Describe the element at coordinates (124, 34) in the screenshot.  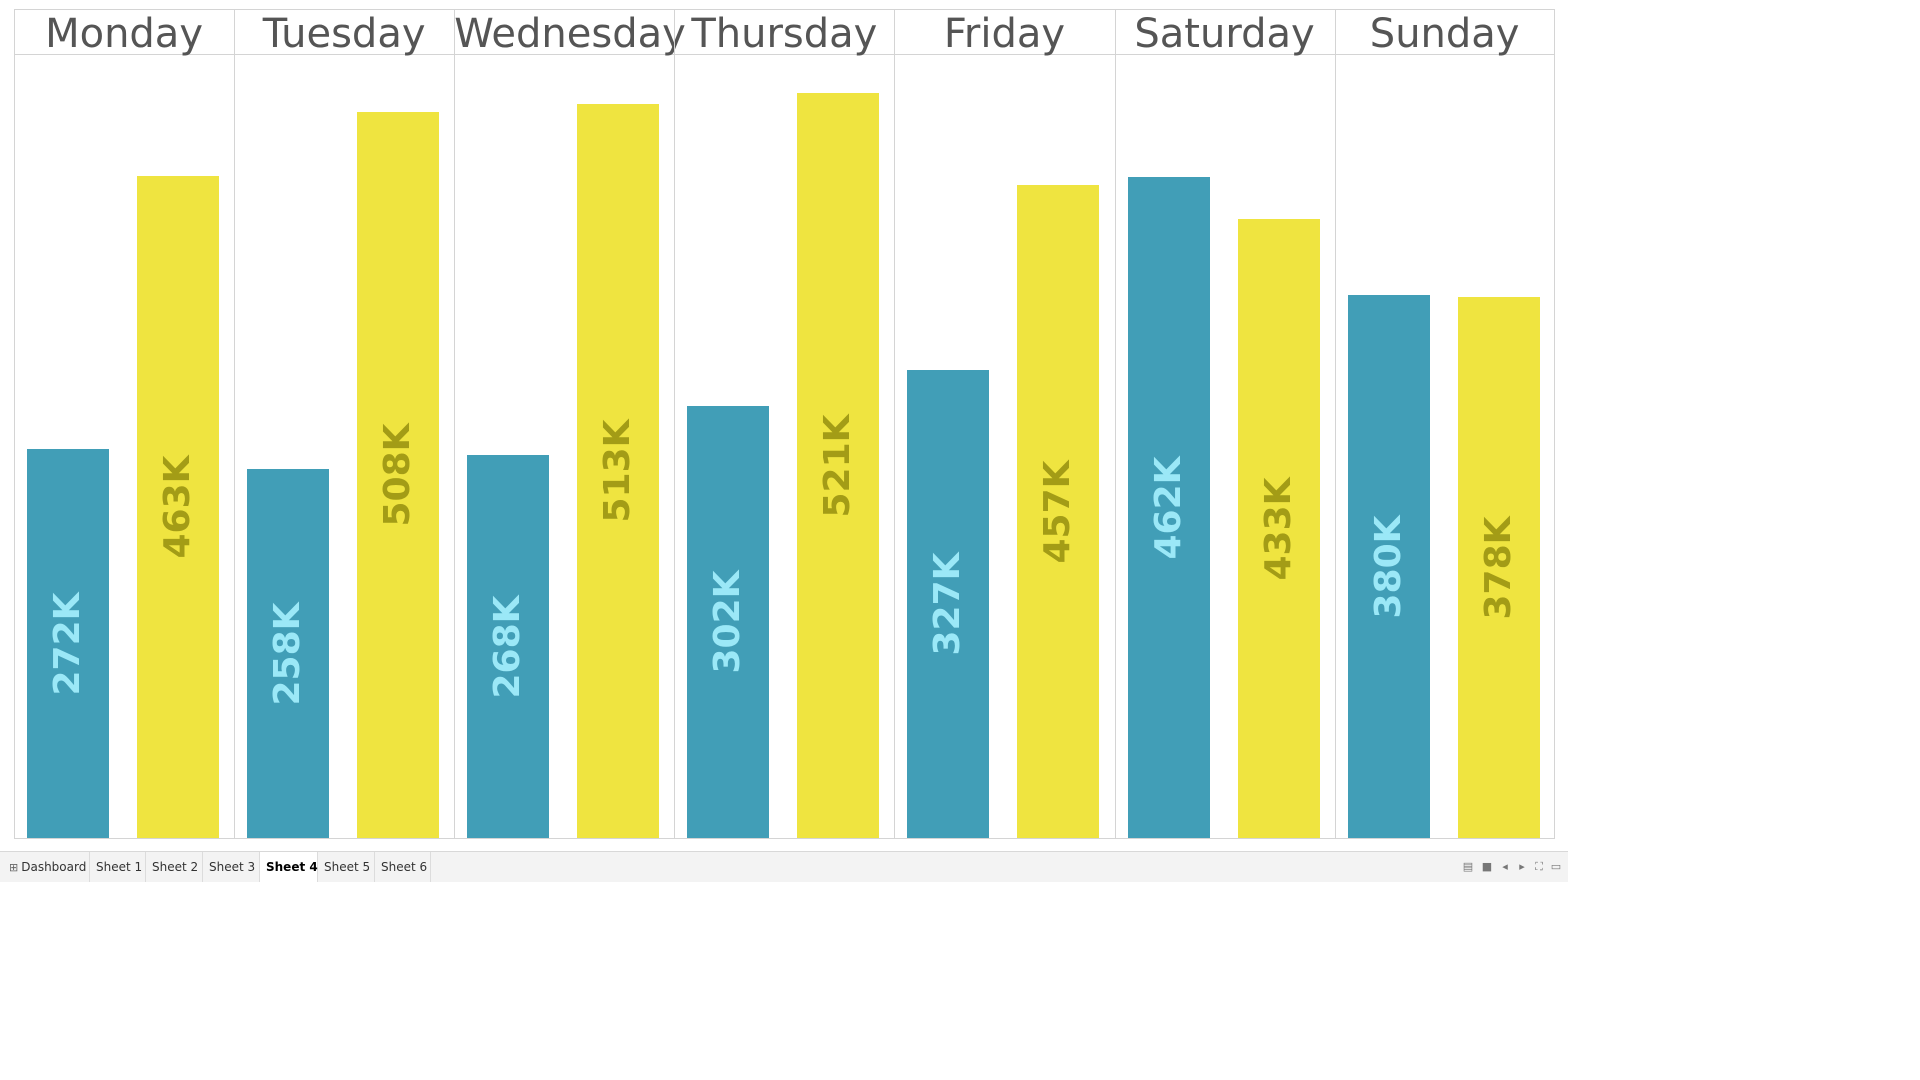
I see `day-header-monday: Monday` at that location.